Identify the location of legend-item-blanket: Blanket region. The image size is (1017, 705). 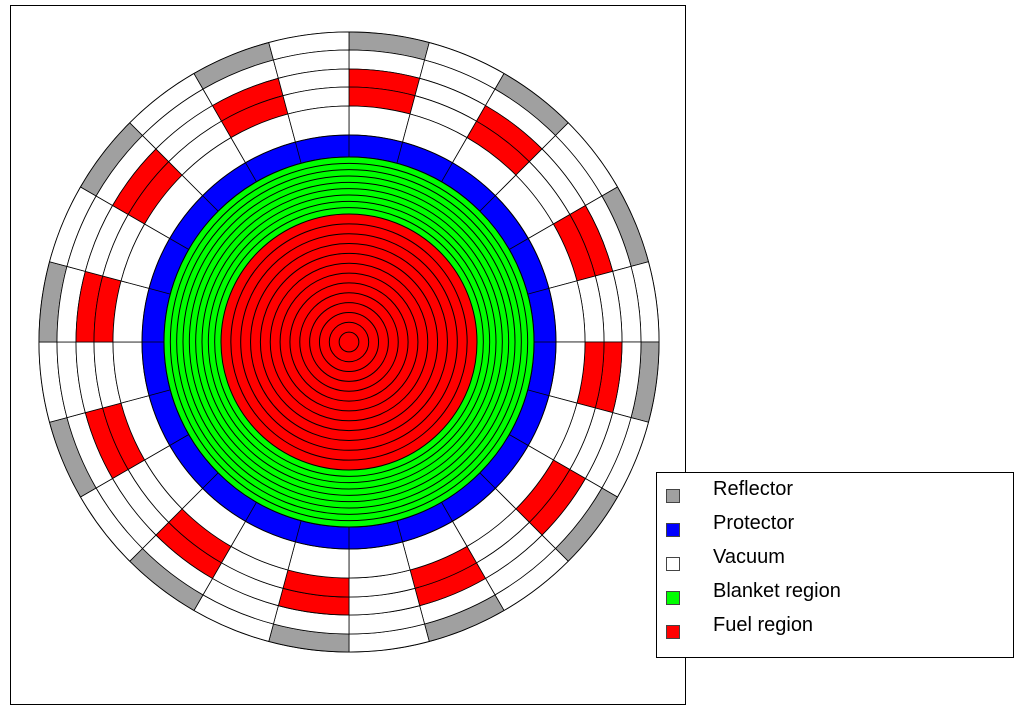
(835, 596).